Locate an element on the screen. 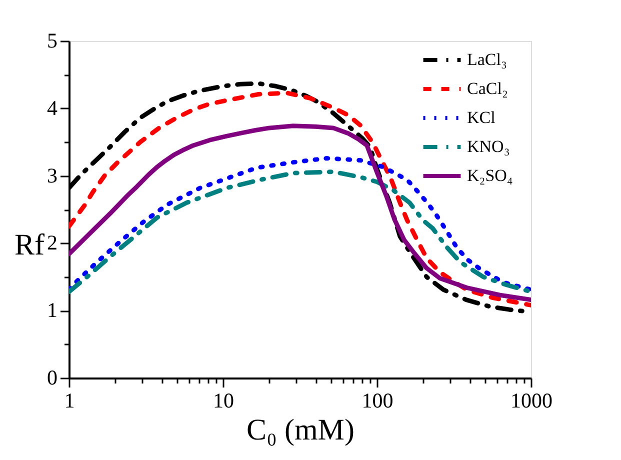 The height and width of the screenshot is (460, 621). y-tick-label: 2 is located at coordinates (52, 242).